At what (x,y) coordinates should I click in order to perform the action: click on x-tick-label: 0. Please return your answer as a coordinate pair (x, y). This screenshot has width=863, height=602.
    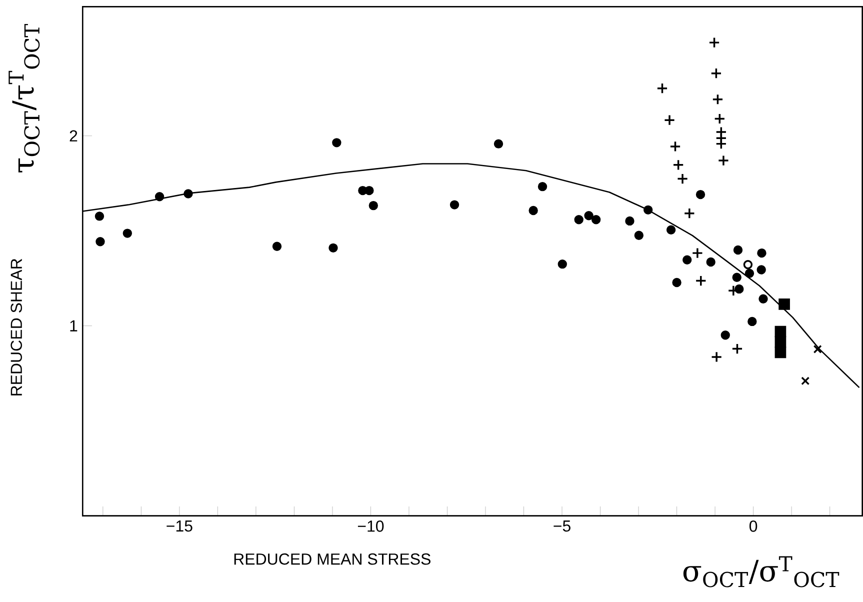
    Looking at the image, I should click on (753, 526).